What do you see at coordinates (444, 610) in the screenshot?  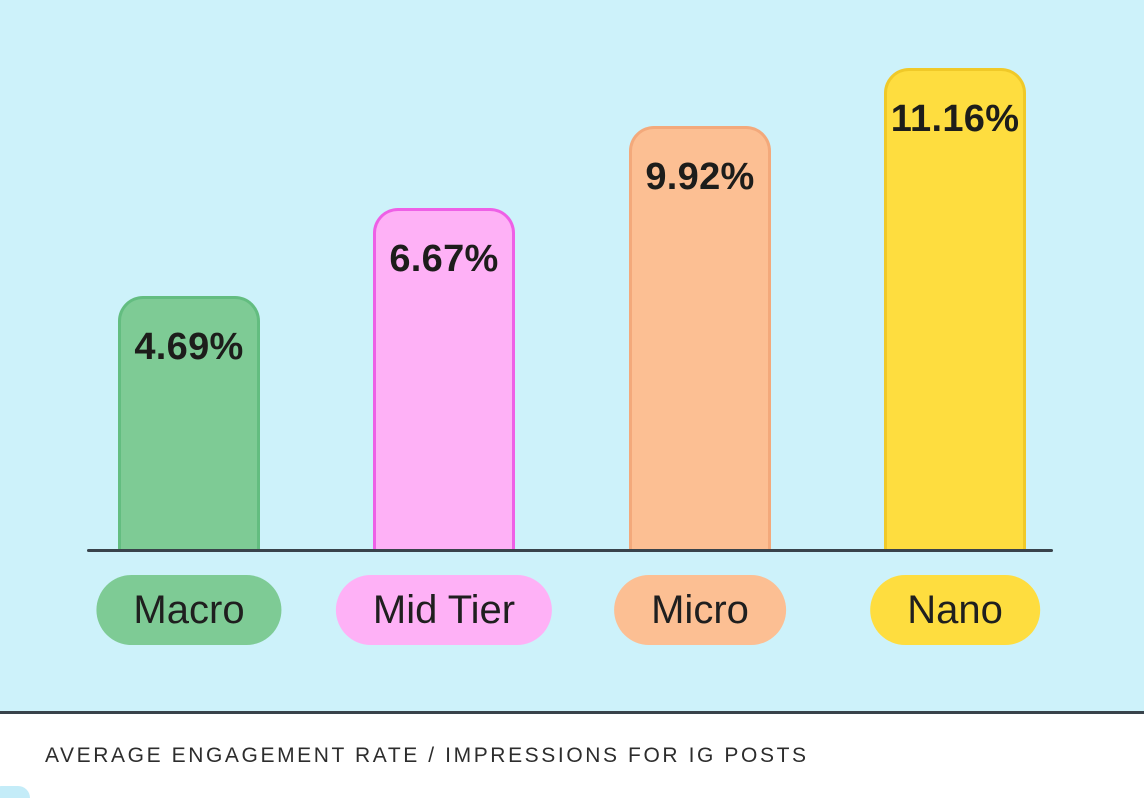 I see `category-pill-mid-tier: Mid Tier` at bounding box center [444, 610].